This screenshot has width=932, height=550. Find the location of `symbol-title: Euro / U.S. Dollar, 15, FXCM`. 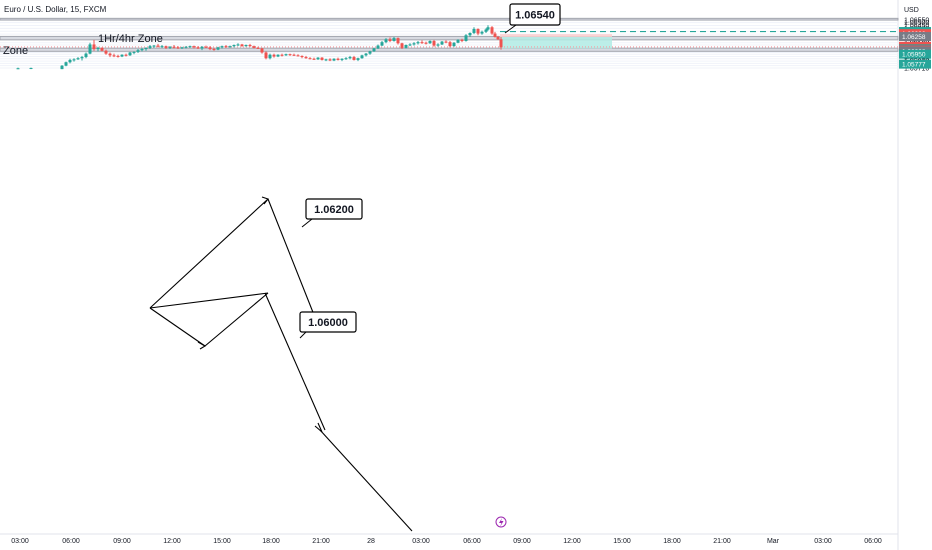

symbol-title: Euro / U.S. Dollar, 15, FXCM is located at coordinates (55, 9).